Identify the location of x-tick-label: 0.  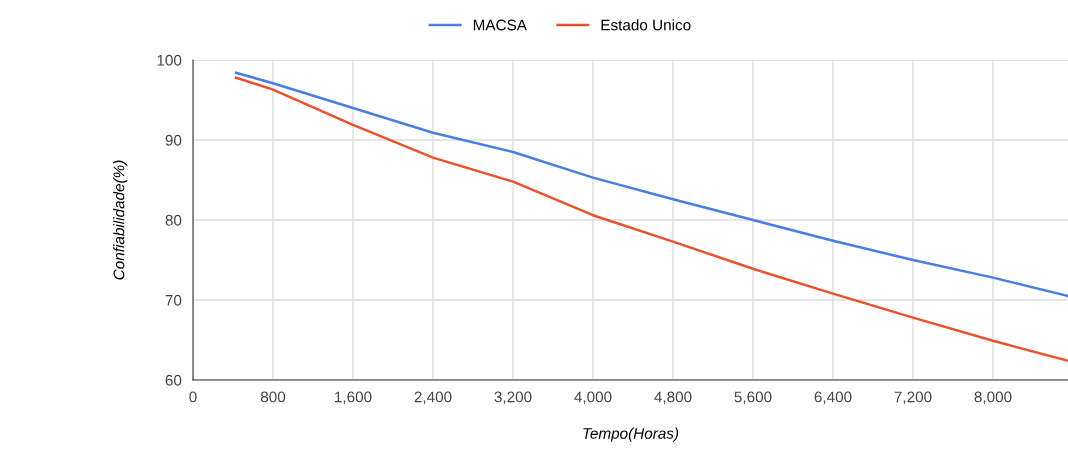
(193, 397).